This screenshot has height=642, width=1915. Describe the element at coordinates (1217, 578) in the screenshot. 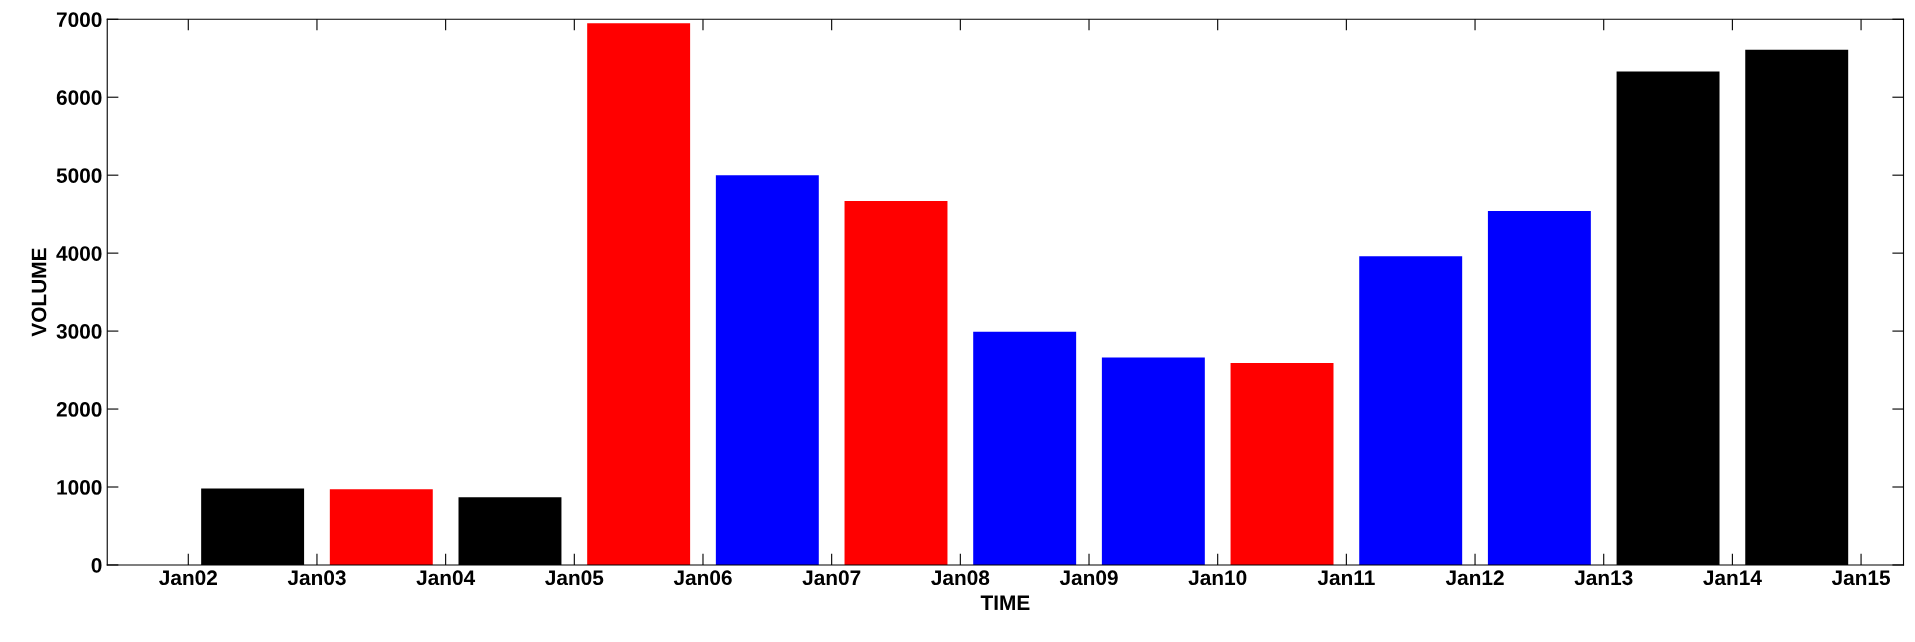

I see `x-tick-label: Jan10` at that location.